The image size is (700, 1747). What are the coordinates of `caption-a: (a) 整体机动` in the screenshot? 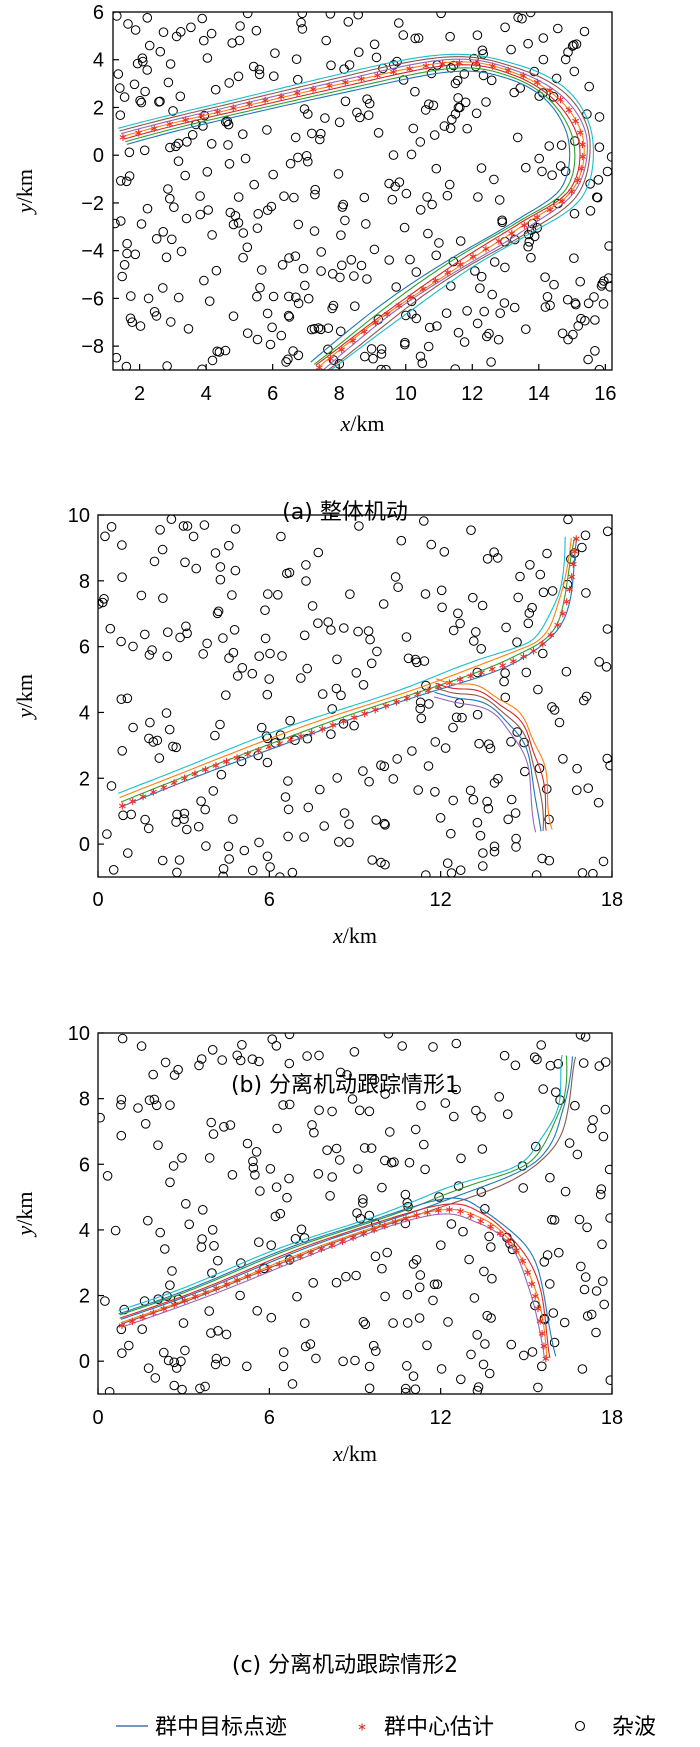 It's located at (345, 512).